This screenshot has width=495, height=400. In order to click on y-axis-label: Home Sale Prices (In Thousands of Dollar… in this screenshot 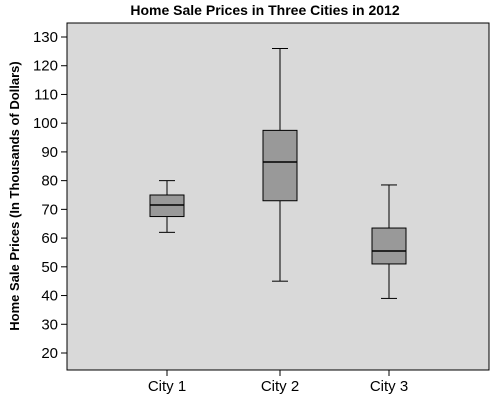, I will do `click(14, 195)`.